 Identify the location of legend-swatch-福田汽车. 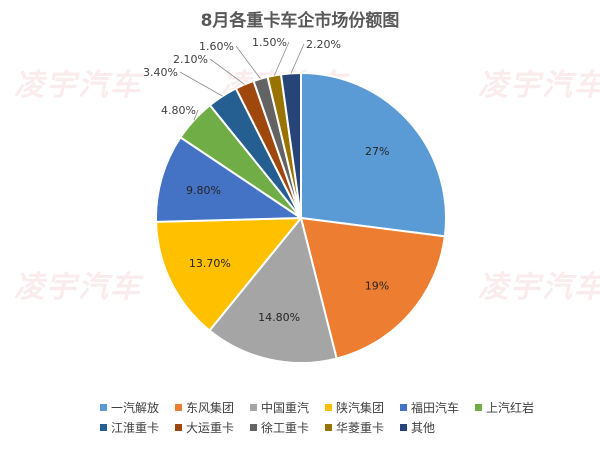
(403, 407).